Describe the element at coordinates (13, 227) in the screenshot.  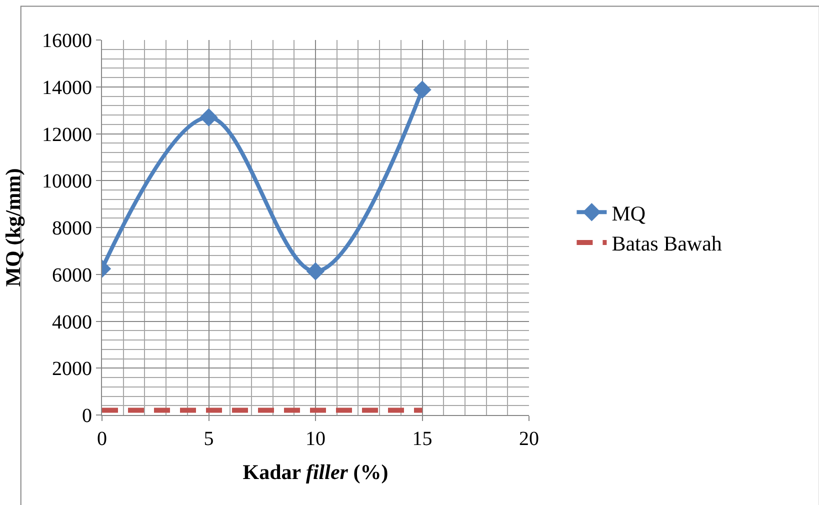
I see `y-axis-title: MQ (kg/mm)` at that location.